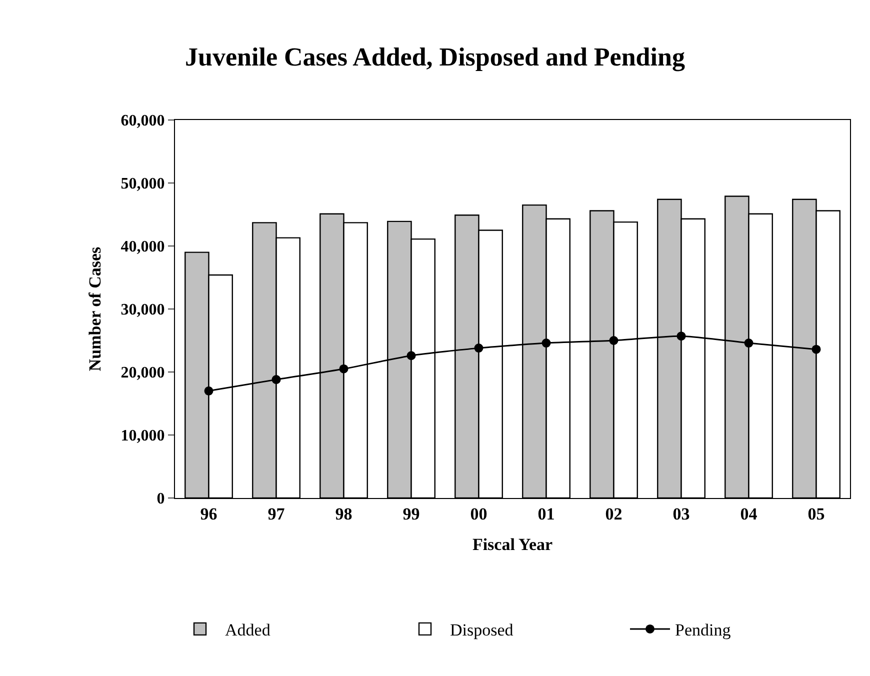 Image resolution: width=870 pixels, height=676 pixels. I want to click on x-tick-label: 97, so click(277, 514).